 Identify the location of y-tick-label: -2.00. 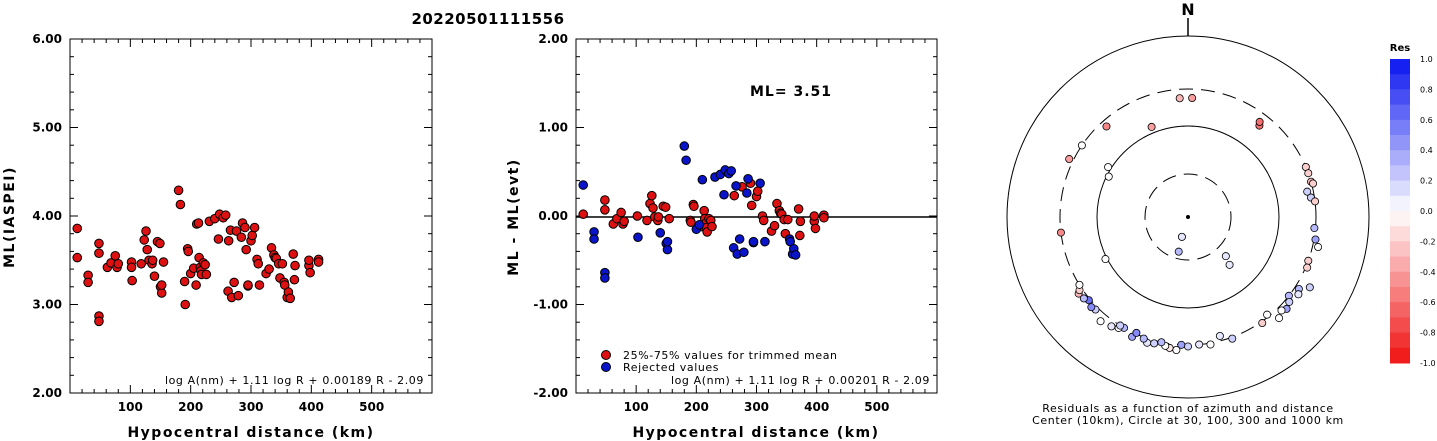
(550, 393).